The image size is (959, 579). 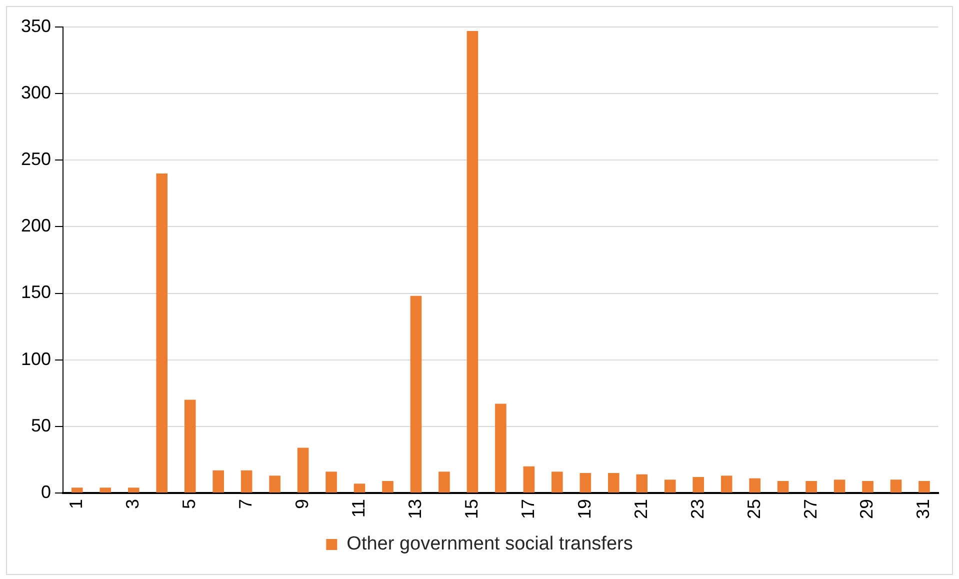 I want to click on y-tick-label: 100, so click(x=36, y=358).